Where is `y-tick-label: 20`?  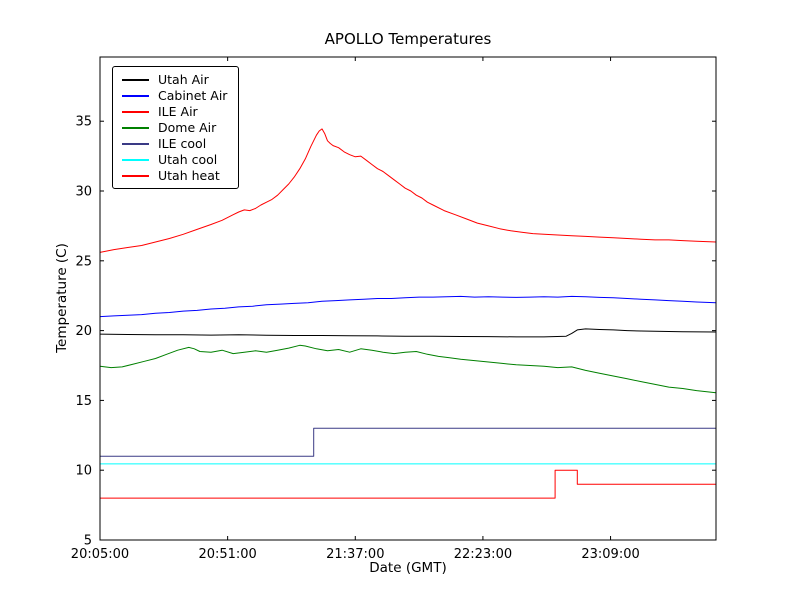
y-tick-label: 20 is located at coordinates (83, 331).